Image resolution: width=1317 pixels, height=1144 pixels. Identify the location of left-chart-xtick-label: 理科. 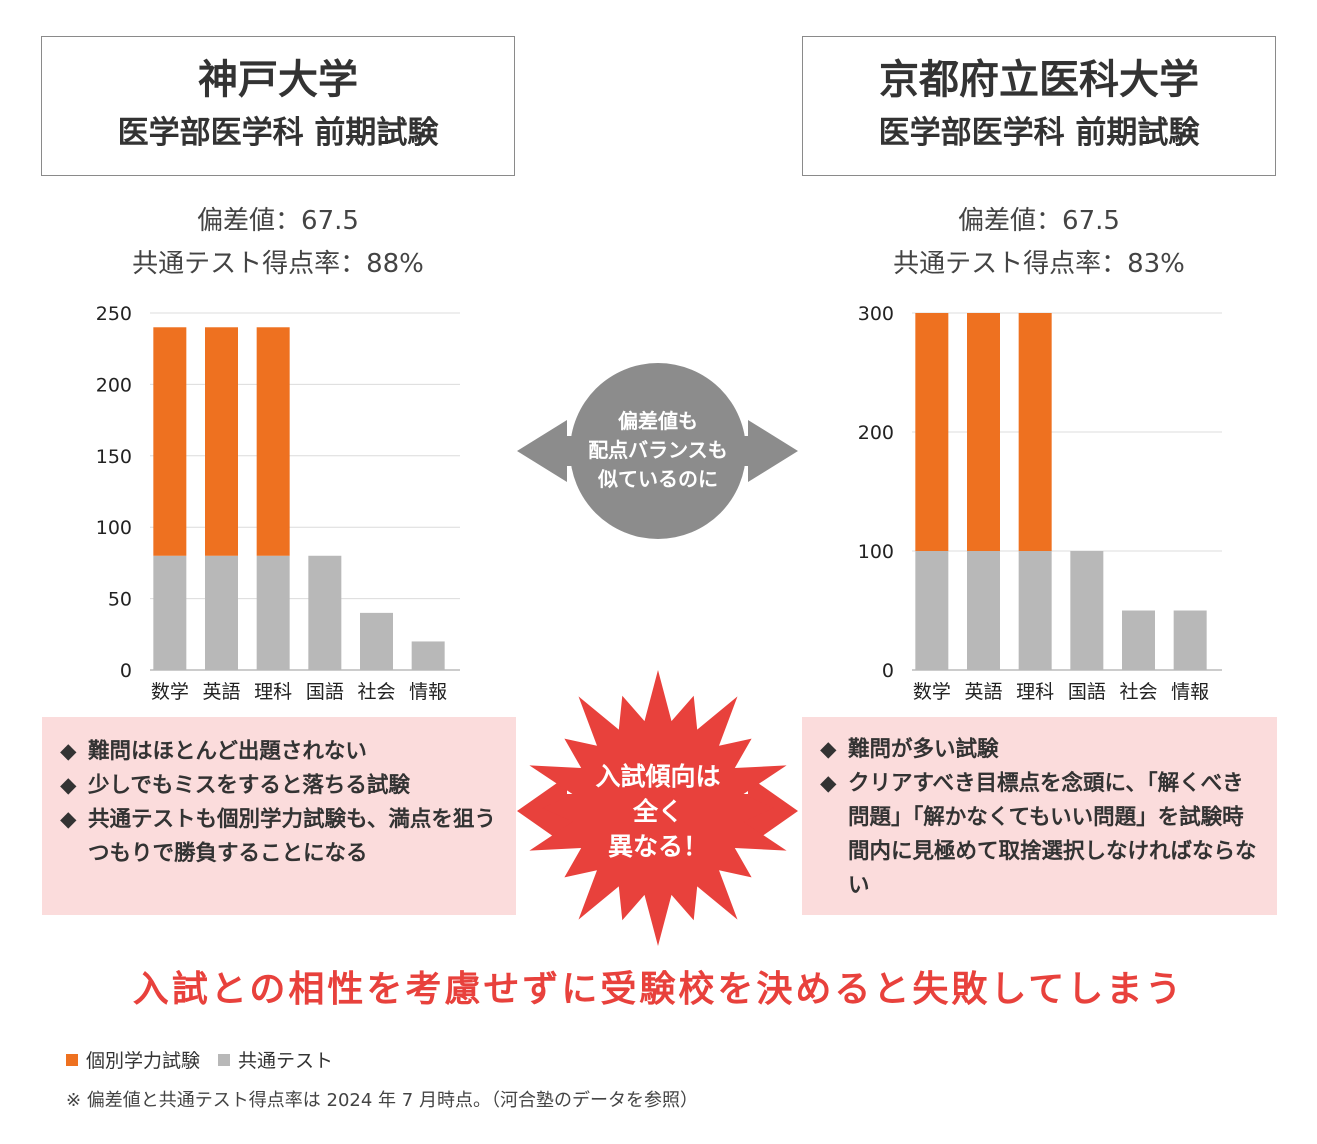
(273, 692).